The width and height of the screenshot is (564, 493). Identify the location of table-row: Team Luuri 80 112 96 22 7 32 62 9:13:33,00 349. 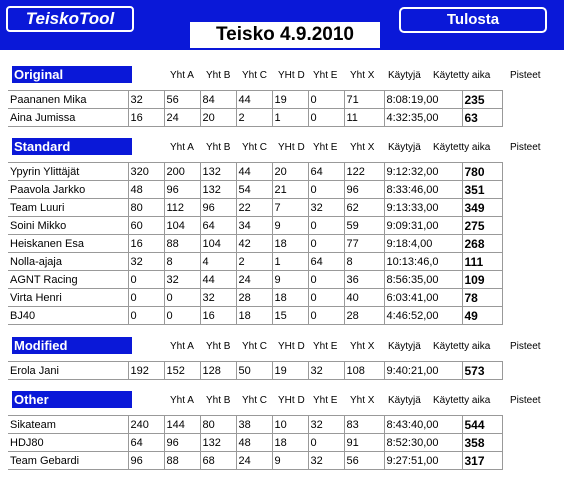
(255, 207).